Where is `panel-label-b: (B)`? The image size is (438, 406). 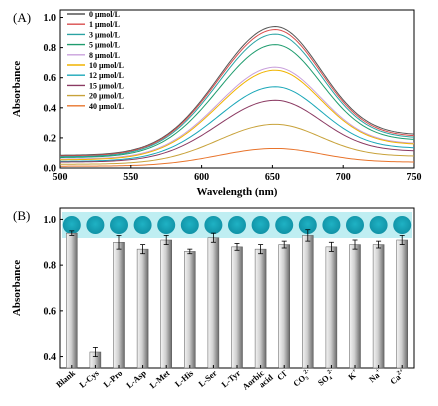 panel-label-b: (B) is located at coordinates (21, 215).